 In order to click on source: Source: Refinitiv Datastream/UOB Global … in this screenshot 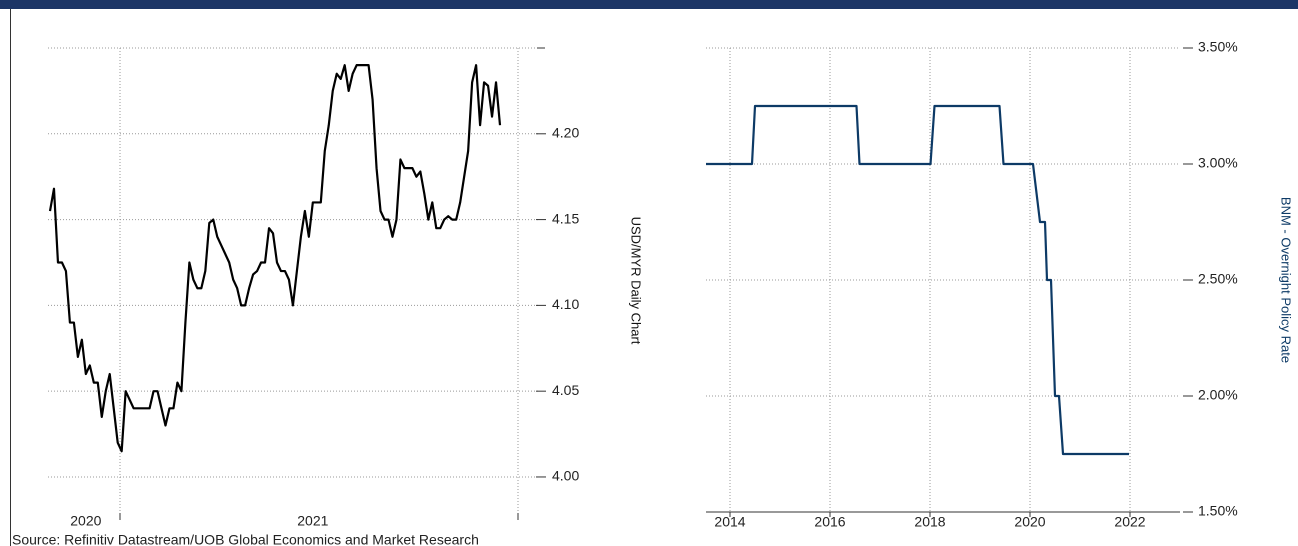, I will do `click(245, 539)`.